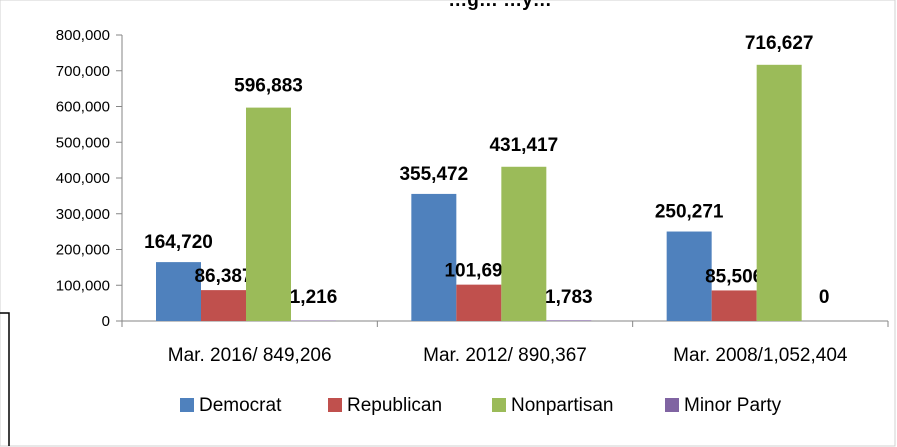 The width and height of the screenshot is (897, 447). What do you see at coordinates (760, 355) in the screenshot?
I see `x-category-label: Mar. 2008/1,052,404` at bounding box center [760, 355].